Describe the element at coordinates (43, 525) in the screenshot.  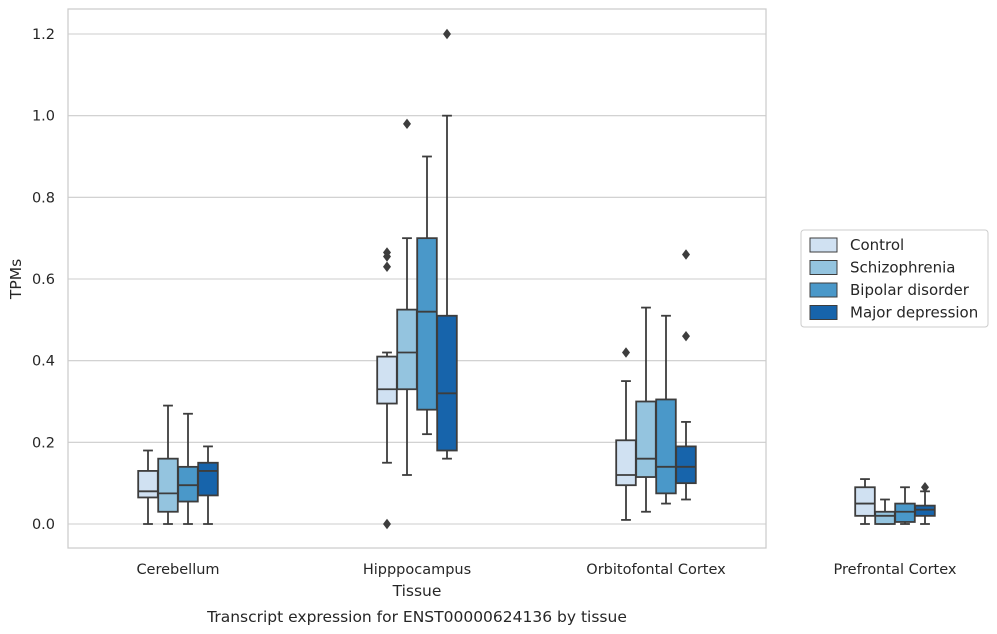
I see `y-tick-label: 0.0` at that location.